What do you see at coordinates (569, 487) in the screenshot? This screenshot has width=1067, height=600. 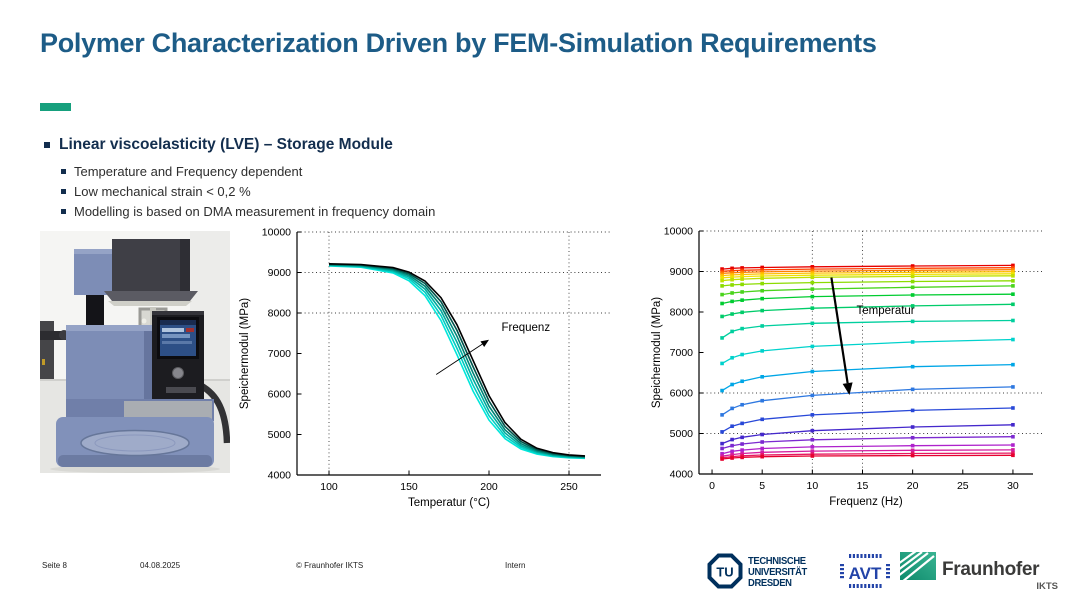 I see `x-tick-label: 250` at bounding box center [569, 487].